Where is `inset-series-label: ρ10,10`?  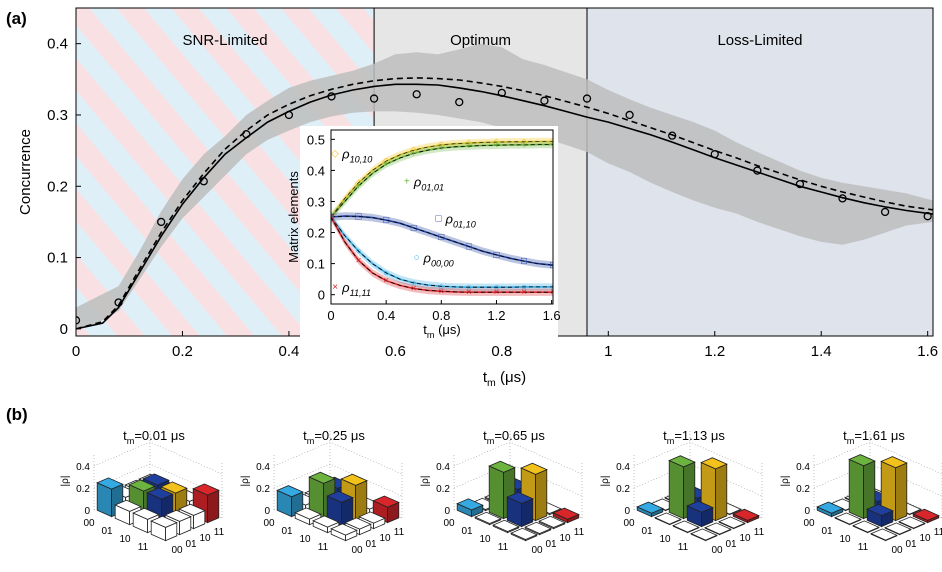
inset-series-label: ρ10,10 is located at coordinates (356, 155).